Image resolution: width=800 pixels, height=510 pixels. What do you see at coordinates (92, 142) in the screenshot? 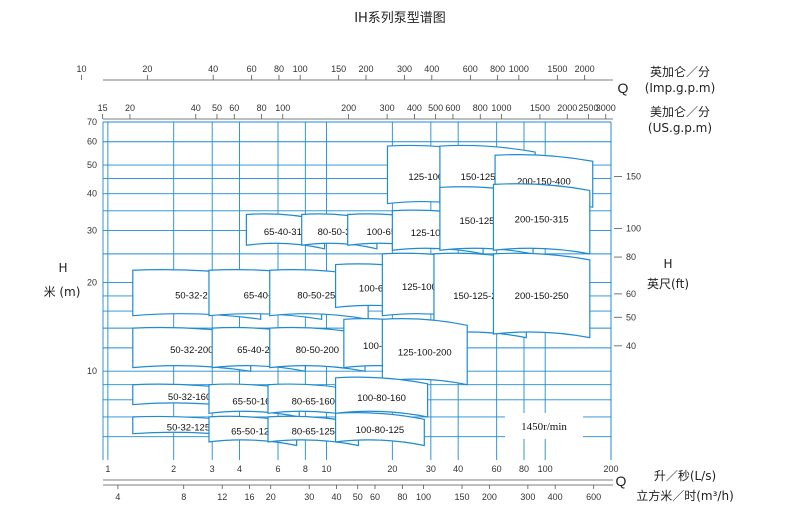
I see `left-h-tick-label: 60` at bounding box center [92, 142].